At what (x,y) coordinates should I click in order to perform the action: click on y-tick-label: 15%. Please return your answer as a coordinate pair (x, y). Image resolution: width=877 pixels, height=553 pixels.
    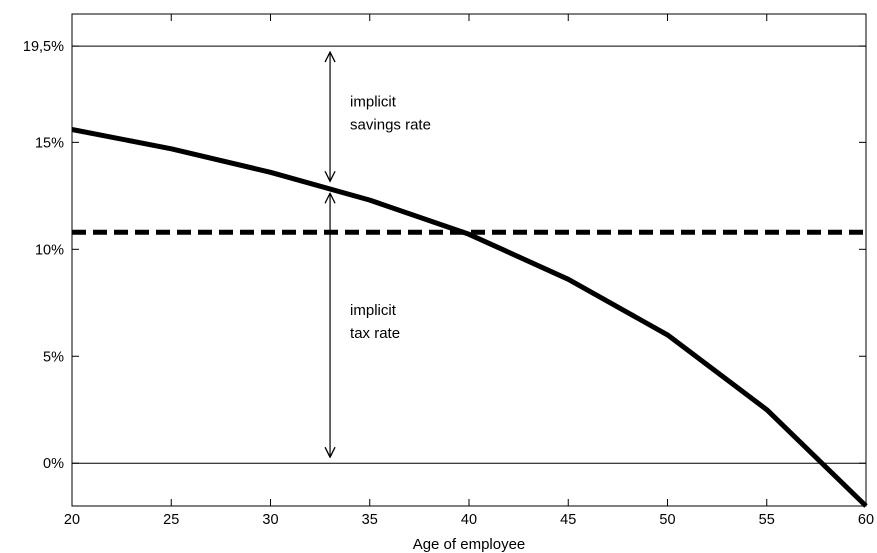
    Looking at the image, I should click on (49, 143).